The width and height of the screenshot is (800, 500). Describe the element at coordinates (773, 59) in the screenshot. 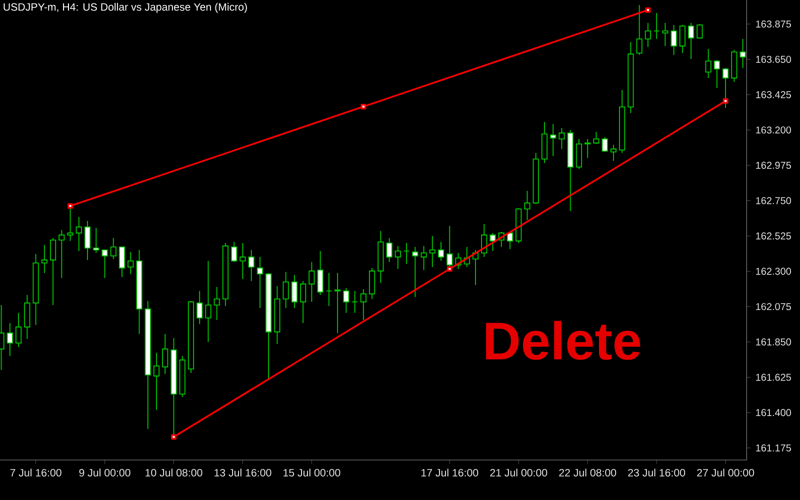

I see `y-tick-label: 163.650` at that location.